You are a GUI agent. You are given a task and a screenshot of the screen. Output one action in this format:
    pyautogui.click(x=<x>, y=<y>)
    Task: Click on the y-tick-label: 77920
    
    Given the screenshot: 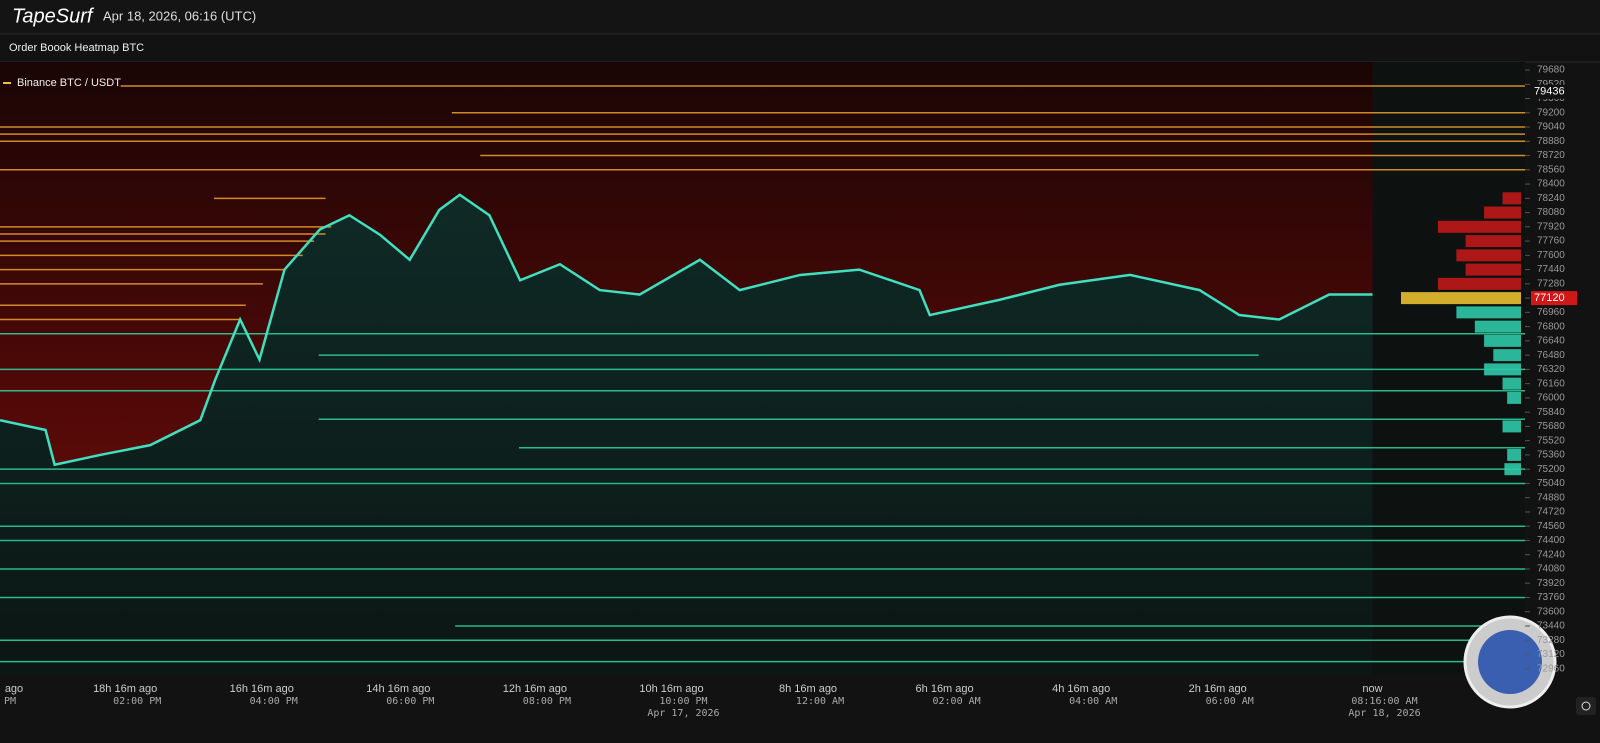 What is the action you would take?
    pyautogui.click(x=1551, y=226)
    